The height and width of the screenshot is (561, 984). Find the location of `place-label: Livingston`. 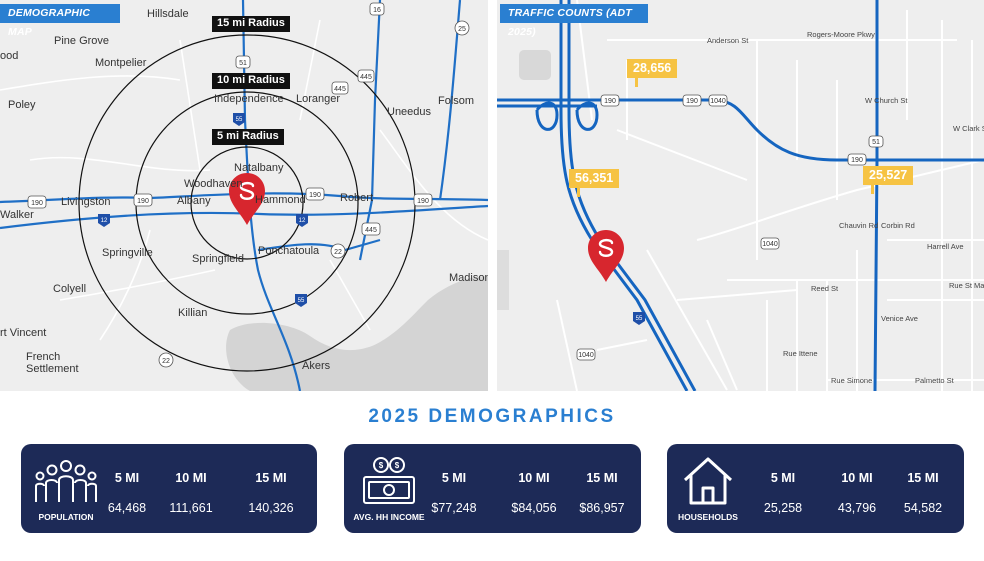

place-label: Livingston is located at coordinates (86, 202).